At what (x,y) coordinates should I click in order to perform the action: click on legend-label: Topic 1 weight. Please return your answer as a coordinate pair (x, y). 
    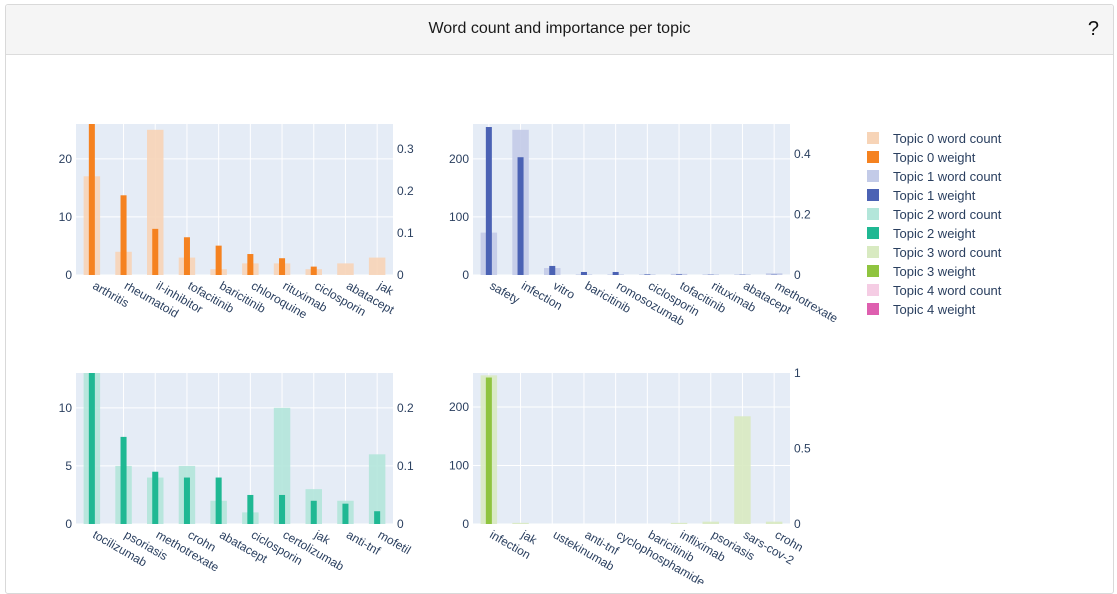
    Looking at the image, I should click on (934, 195).